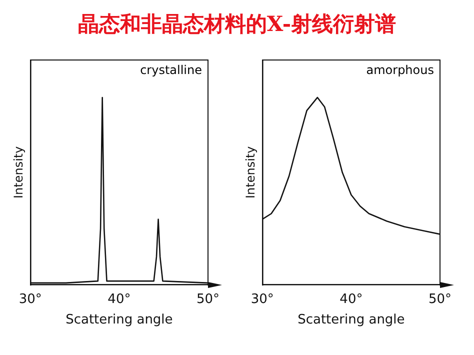 The width and height of the screenshot is (474, 355). What do you see at coordinates (237, 24) in the screenshot?
I see `chart-title: 晶态和非晶态材料的X-射线衍射谱` at bounding box center [237, 24].